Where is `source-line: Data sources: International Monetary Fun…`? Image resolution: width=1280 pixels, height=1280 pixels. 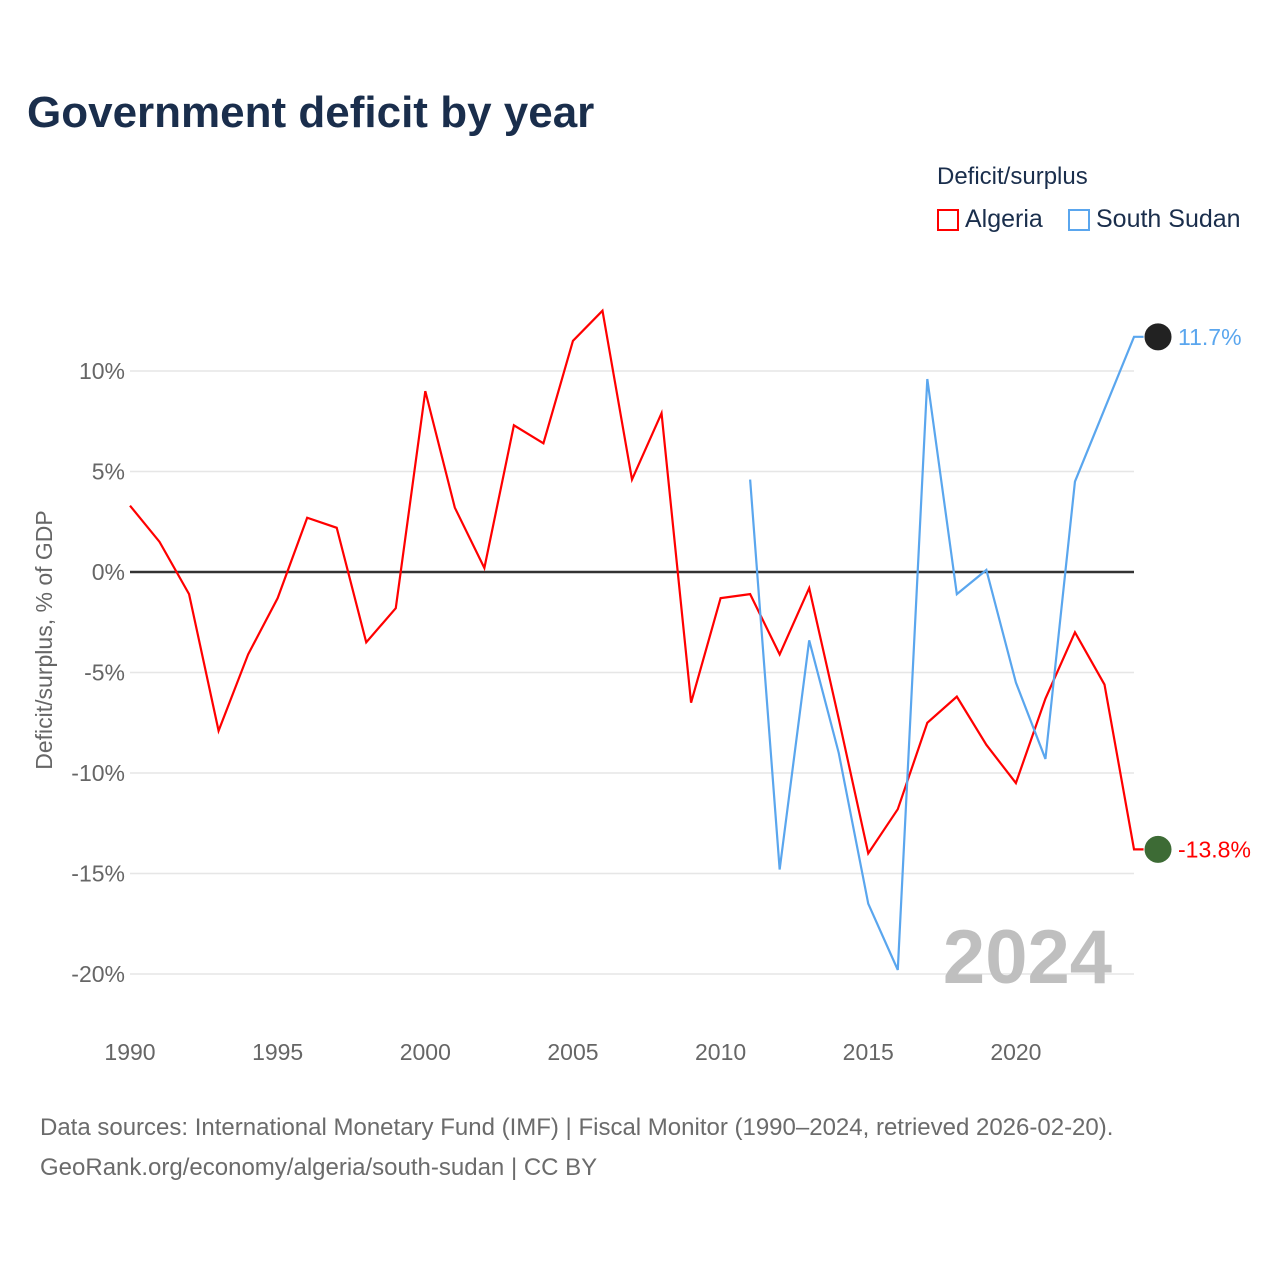 source-line: Data sources: International Monetary Fun… is located at coordinates (577, 1127).